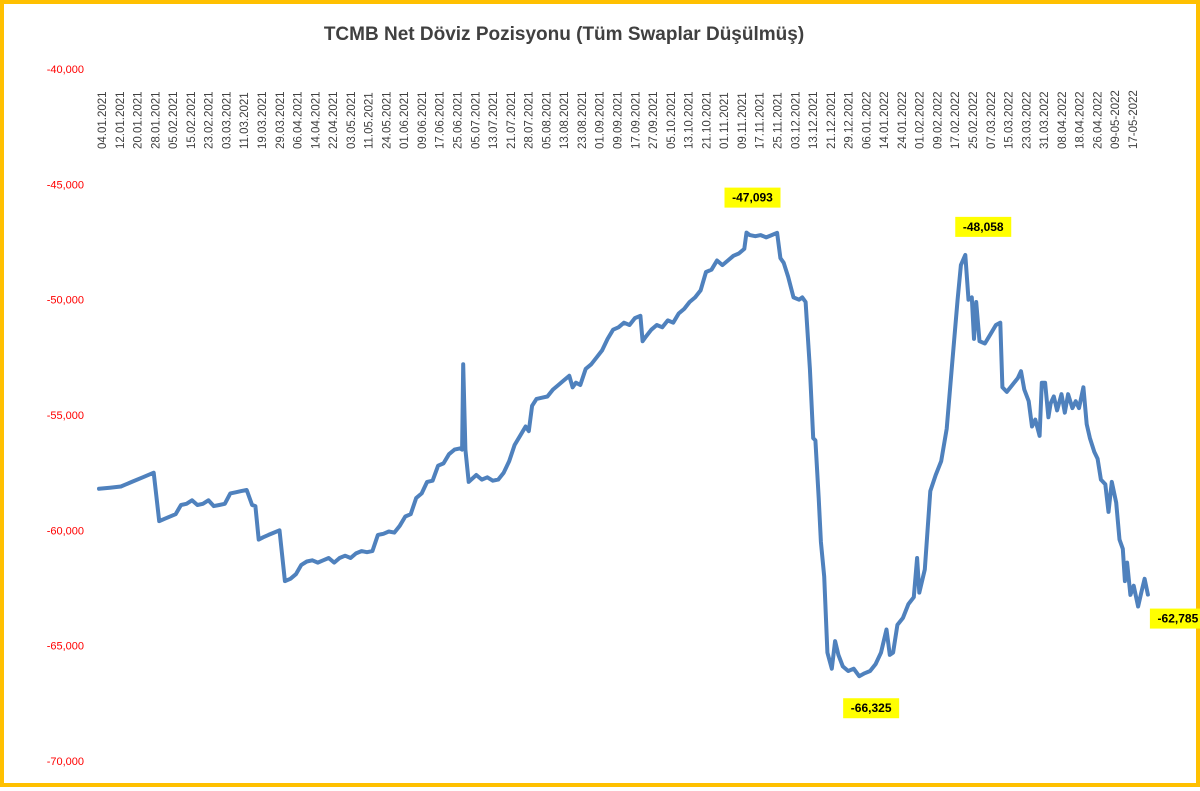 The width and height of the screenshot is (1200, 791). What do you see at coordinates (65, 762) in the screenshot?
I see `y-tick-label: -70,000` at bounding box center [65, 762].